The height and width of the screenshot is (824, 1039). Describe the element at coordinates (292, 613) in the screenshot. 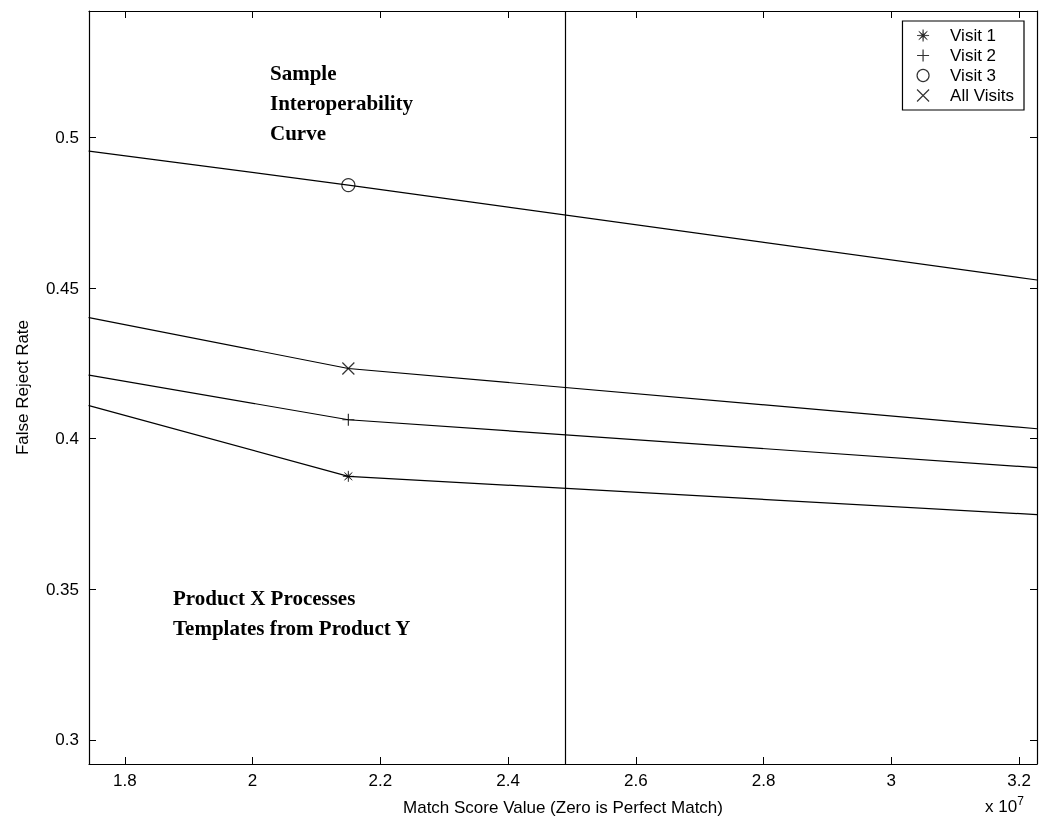

I see `annotation: Product X Processes Templates from Product Y` at that location.